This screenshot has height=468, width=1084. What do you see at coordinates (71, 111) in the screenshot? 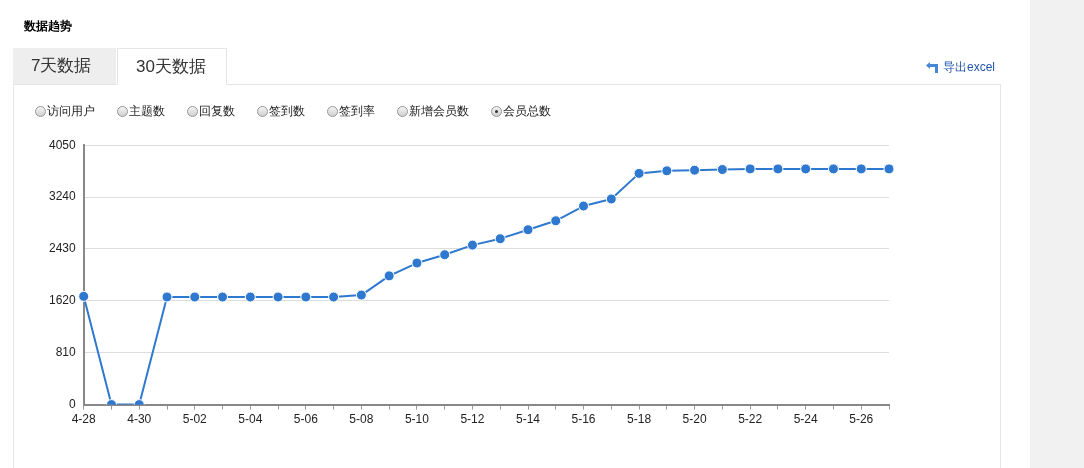
I see `text: 访问用户` at bounding box center [71, 111].